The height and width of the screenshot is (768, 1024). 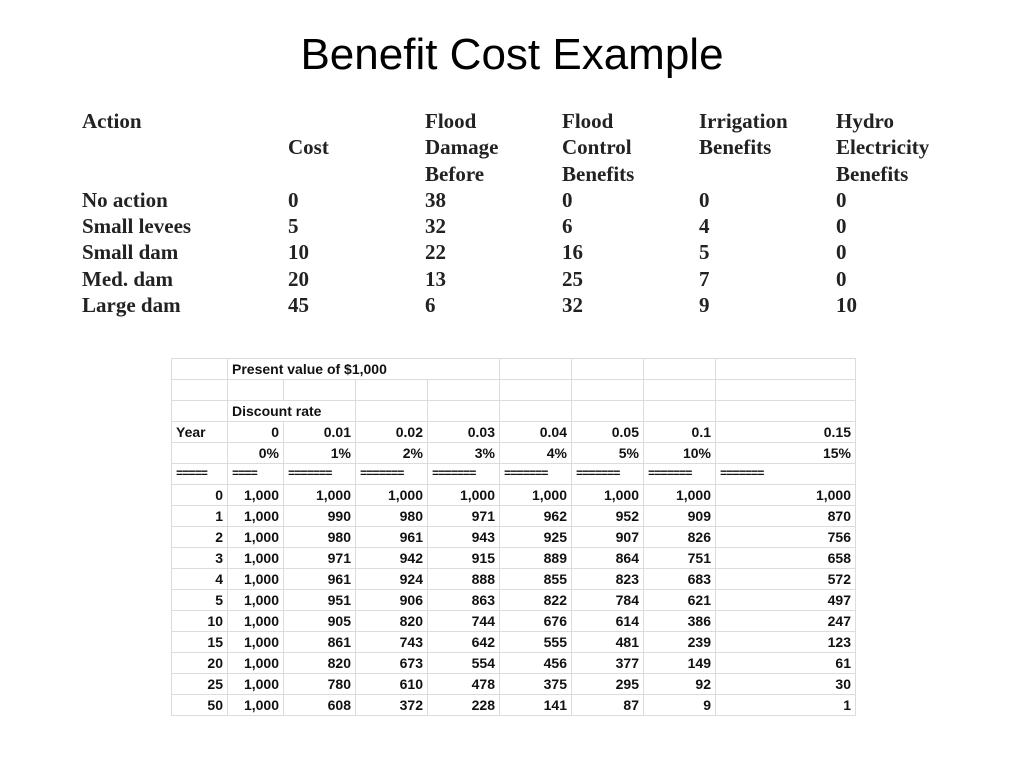 I want to click on value-cell: 554, so click(x=463, y=663).